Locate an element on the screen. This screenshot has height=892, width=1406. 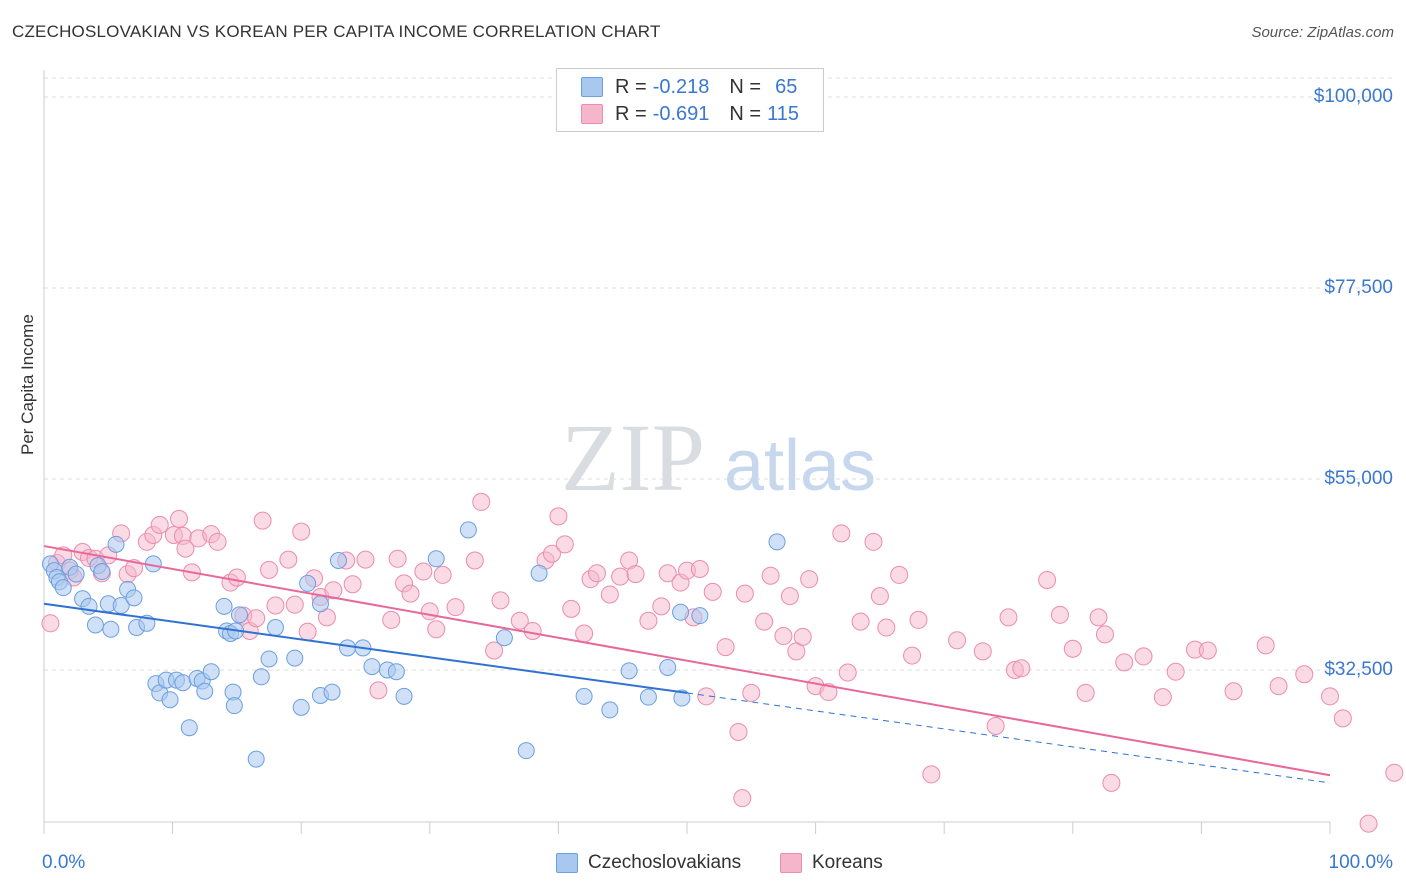
legend-item-czech: Czechoslovakians is located at coordinates (648, 863).